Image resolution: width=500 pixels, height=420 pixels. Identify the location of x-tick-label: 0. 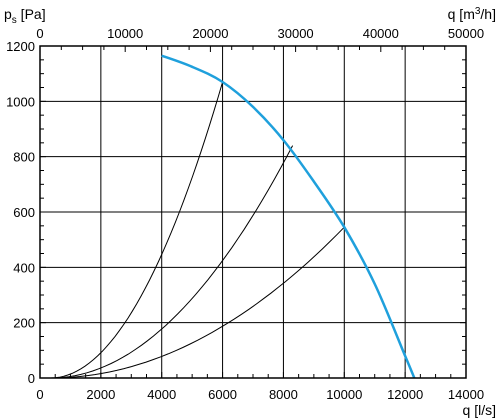
(39, 394).